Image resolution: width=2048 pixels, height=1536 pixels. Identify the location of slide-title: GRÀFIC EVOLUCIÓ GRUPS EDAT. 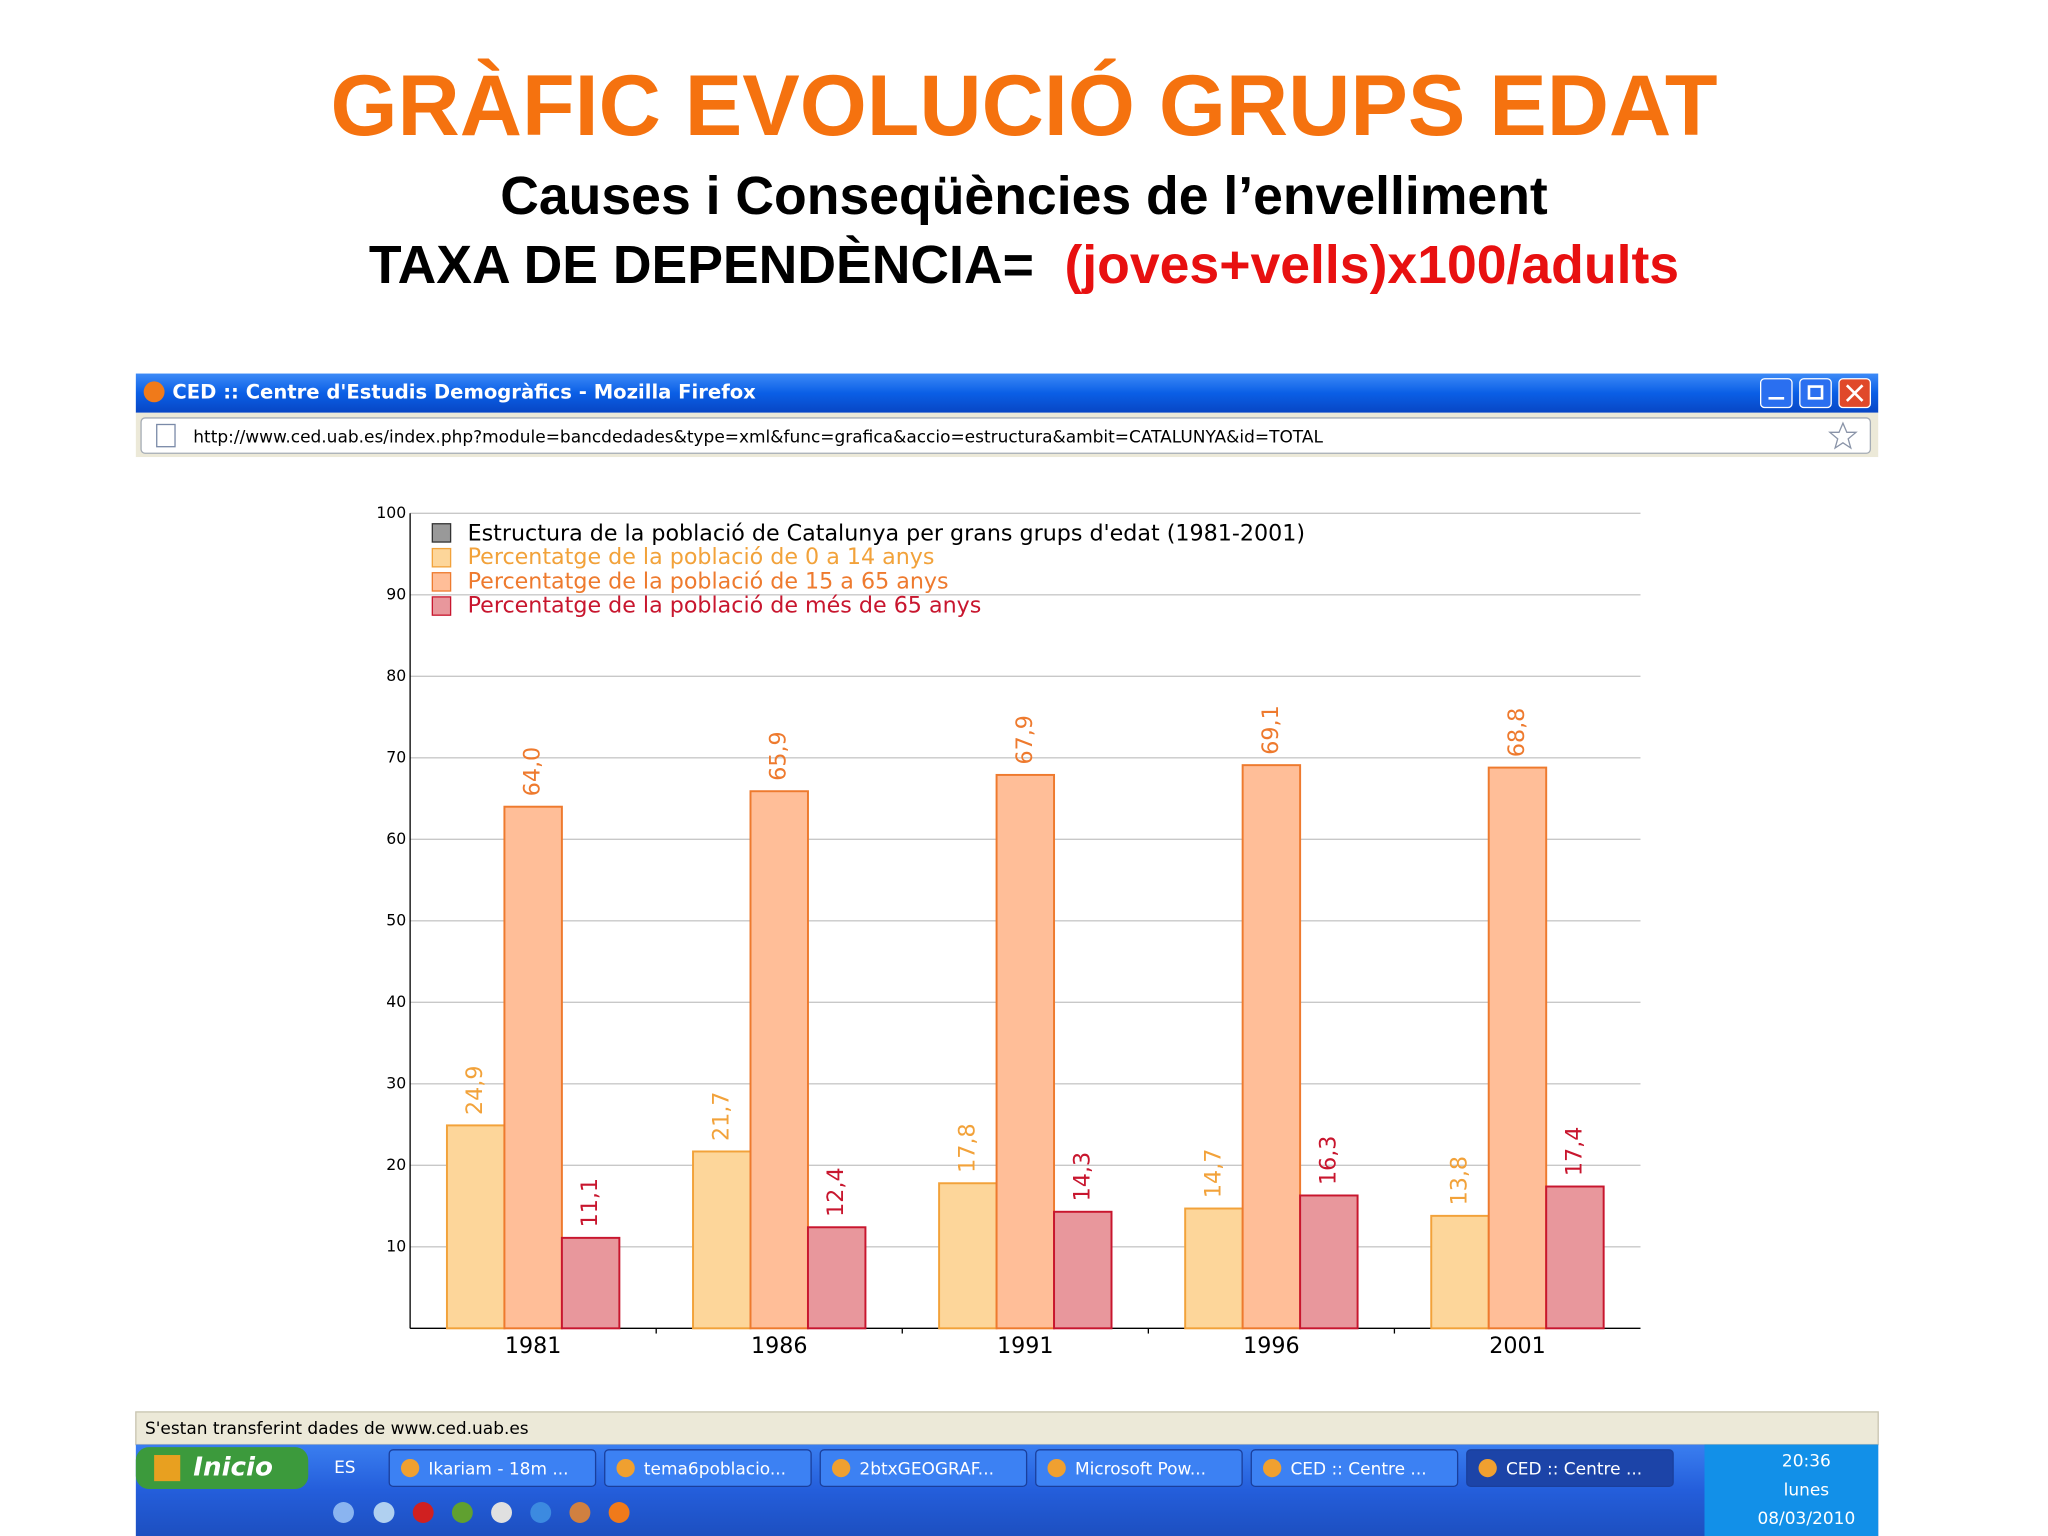
(1023, 105).